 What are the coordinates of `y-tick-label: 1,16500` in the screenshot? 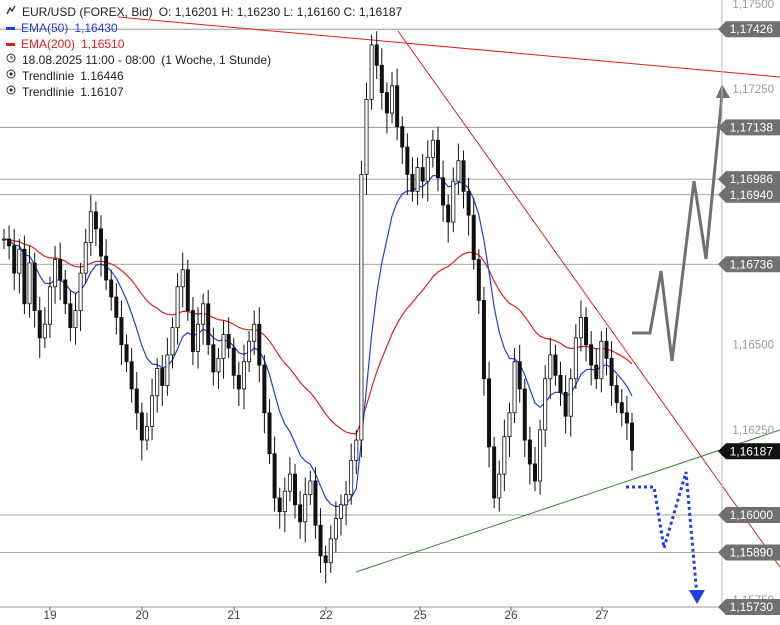 It's located at (753, 346).